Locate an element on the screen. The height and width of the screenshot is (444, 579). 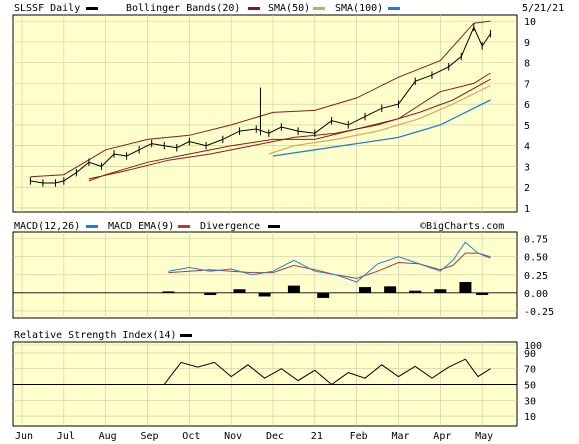
sma100-label: SMA(100) is located at coordinates (359, 8).